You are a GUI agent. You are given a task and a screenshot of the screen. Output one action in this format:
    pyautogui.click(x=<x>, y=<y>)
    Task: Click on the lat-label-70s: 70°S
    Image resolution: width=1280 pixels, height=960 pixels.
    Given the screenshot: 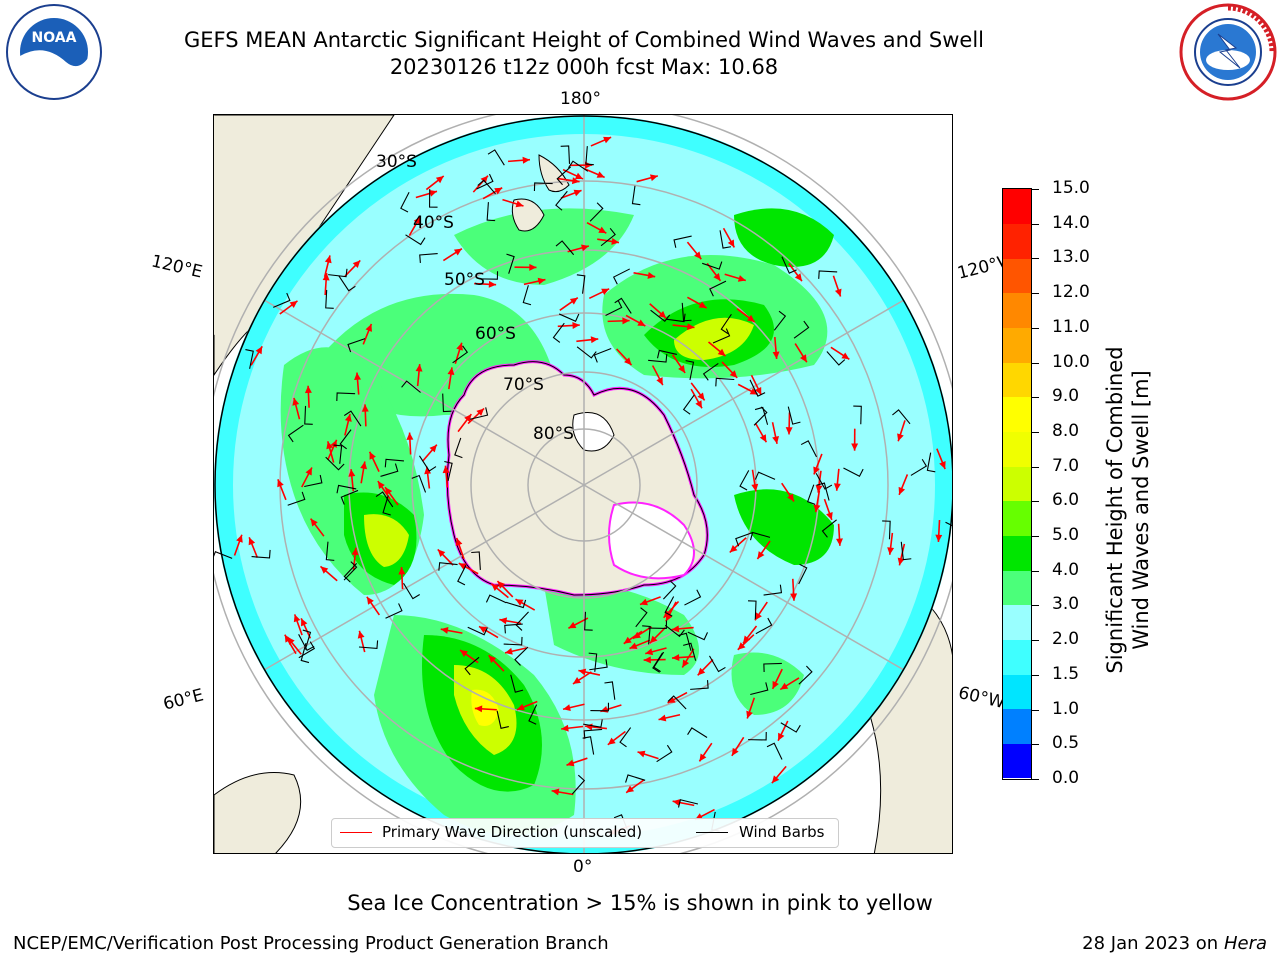 What is the action you would take?
    pyautogui.click(x=523, y=385)
    